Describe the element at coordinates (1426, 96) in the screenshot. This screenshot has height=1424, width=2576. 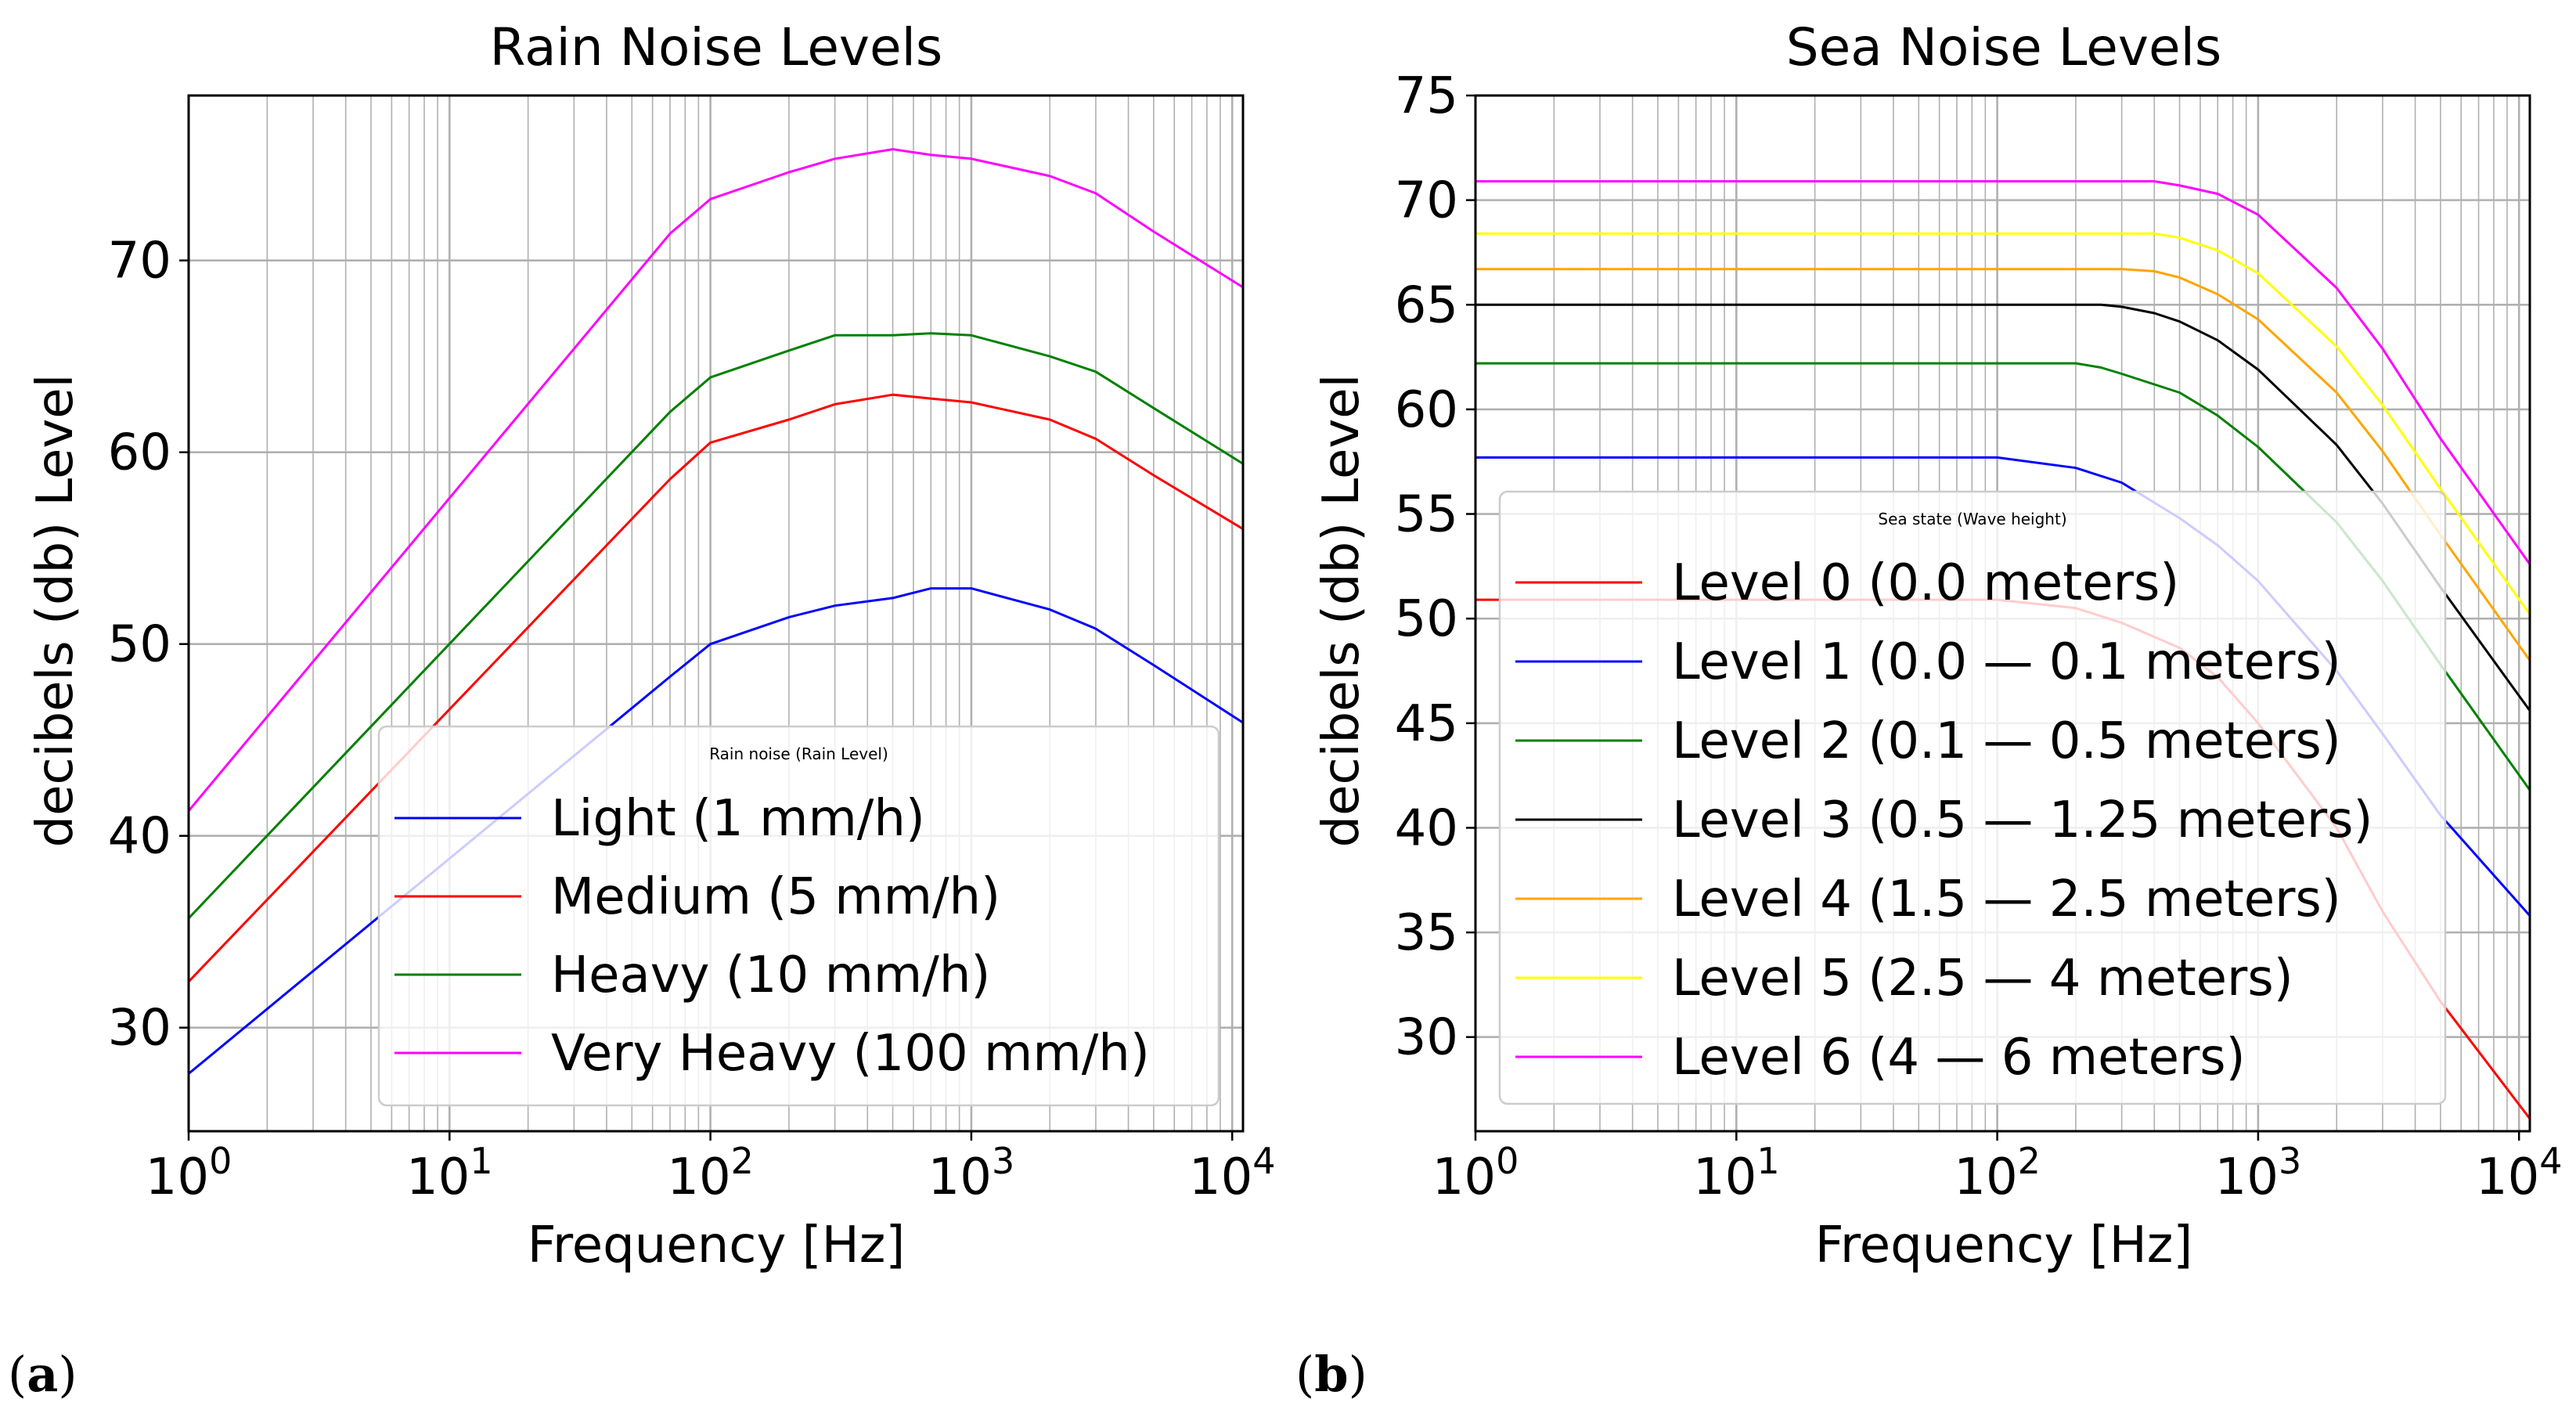
I see `y-tick-label: 75` at that location.